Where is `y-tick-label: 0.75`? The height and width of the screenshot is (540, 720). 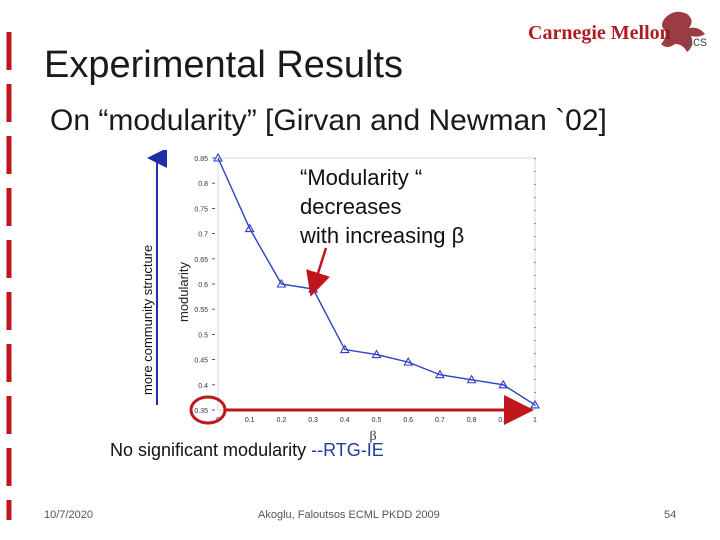
y-tick-label: 0.75 is located at coordinates (201, 209).